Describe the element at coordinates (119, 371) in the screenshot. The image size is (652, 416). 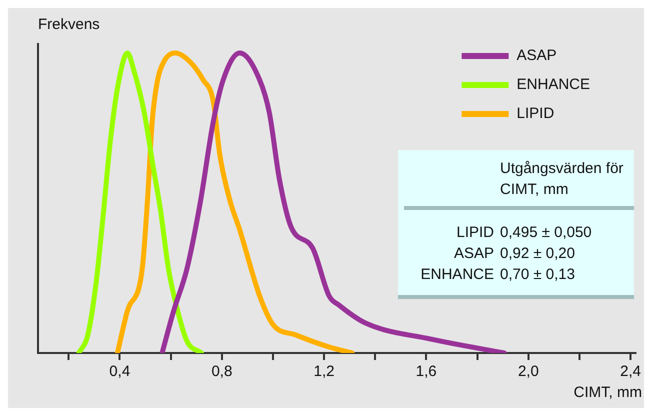
I see `x-tick-label: 0,4` at that location.